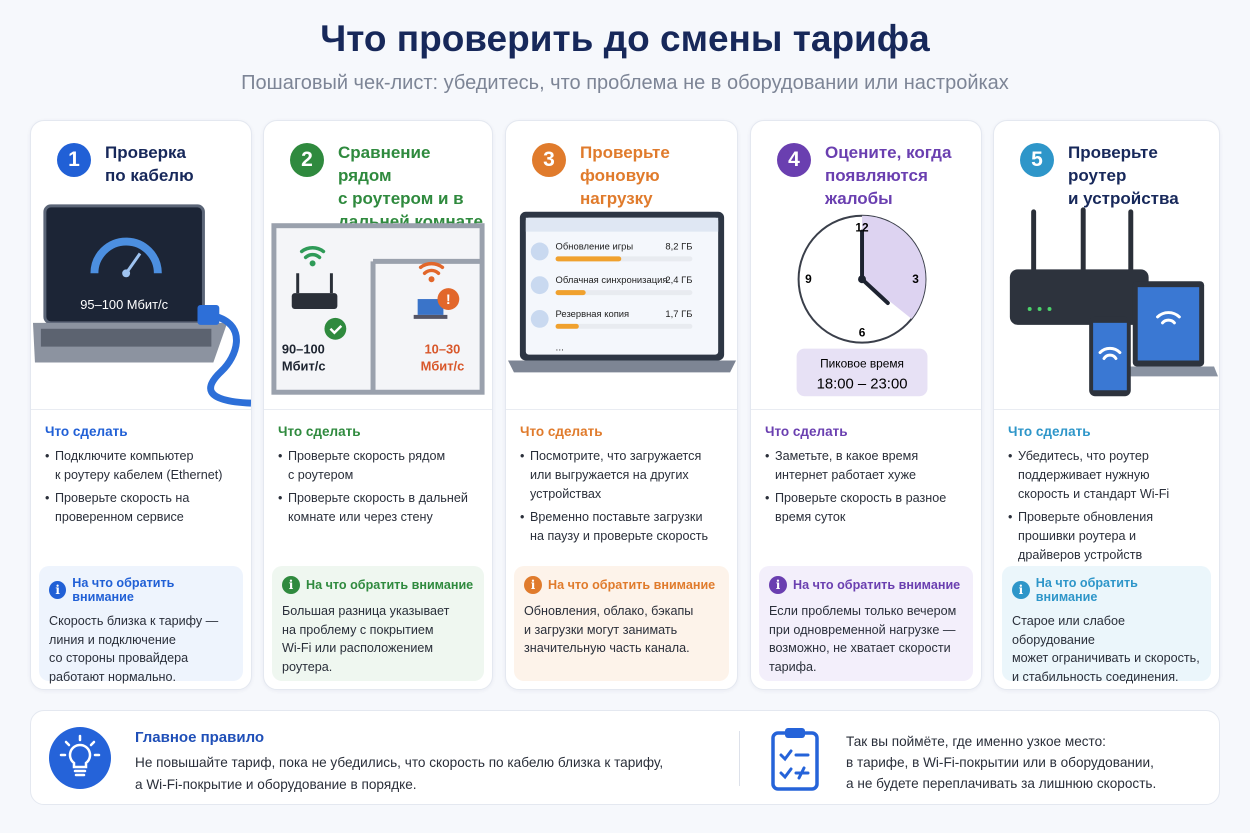 Image resolution: width=1250 pixels, height=833 pixels. What do you see at coordinates (1139, 336) in the screenshot?
I see `wifi-icon` at bounding box center [1139, 336].